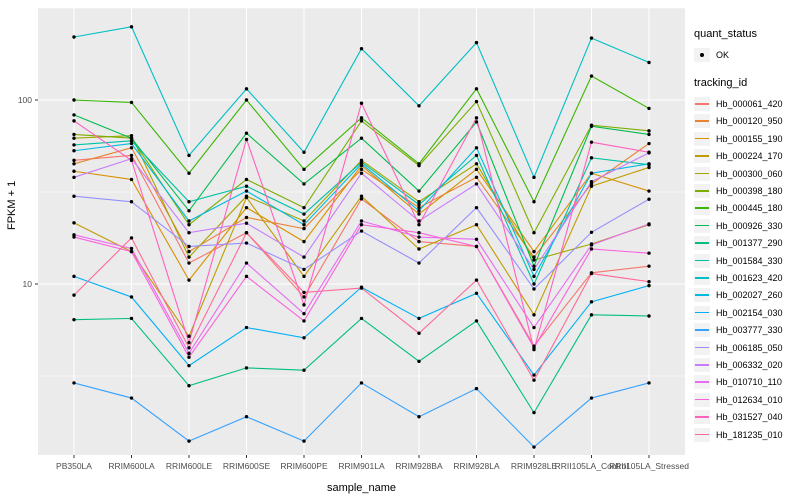 The image size is (800, 500). Describe the element at coordinates (131, 466) in the screenshot. I see `x-tick-label: RRIM600LA` at that location.